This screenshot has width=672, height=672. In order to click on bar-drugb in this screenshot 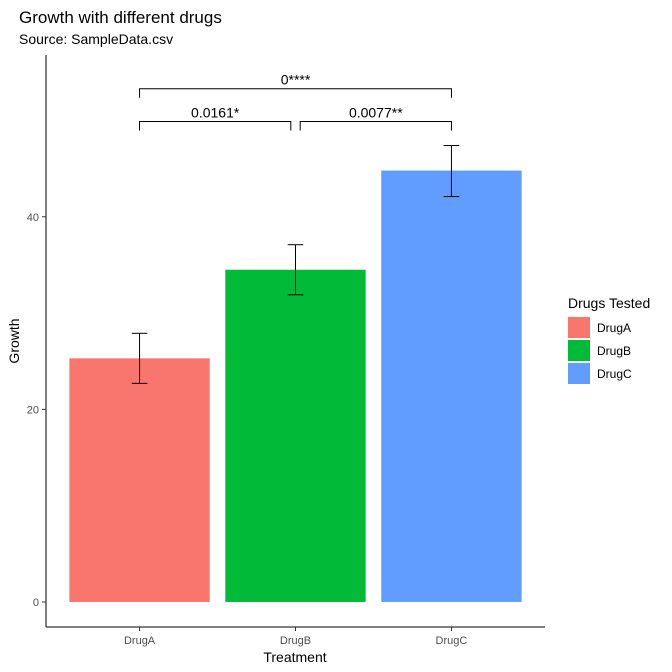, I will do `click(295, 435)`.